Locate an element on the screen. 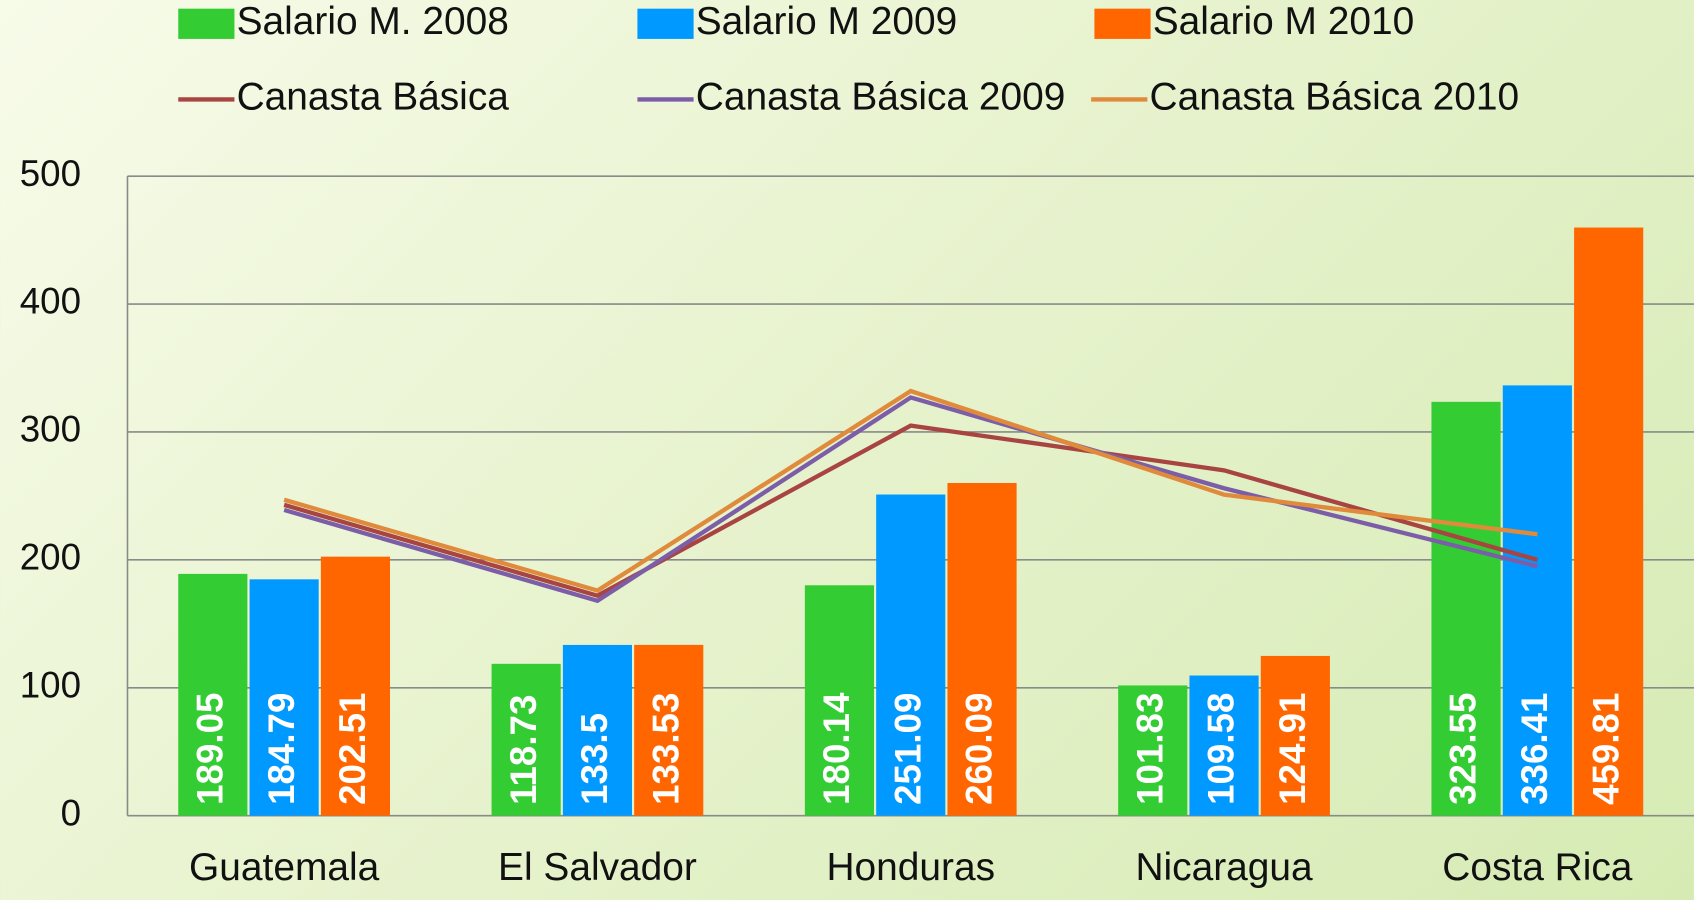 The width and height of the screenshot is (1694, 900). legend-label: Canasta Básica 2010 is located at coordinates (1334, 97).